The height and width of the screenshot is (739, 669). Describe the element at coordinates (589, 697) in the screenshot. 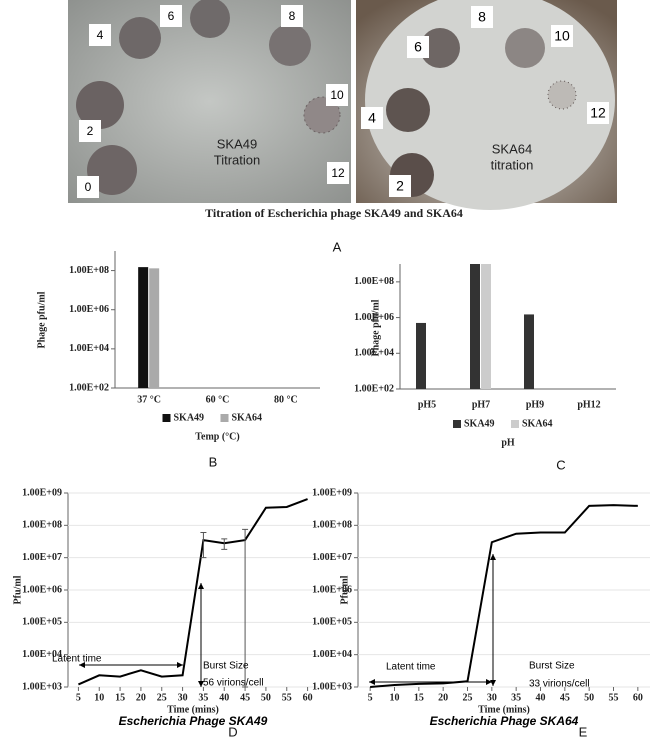

I see `x-tick-label: 50` at that location.